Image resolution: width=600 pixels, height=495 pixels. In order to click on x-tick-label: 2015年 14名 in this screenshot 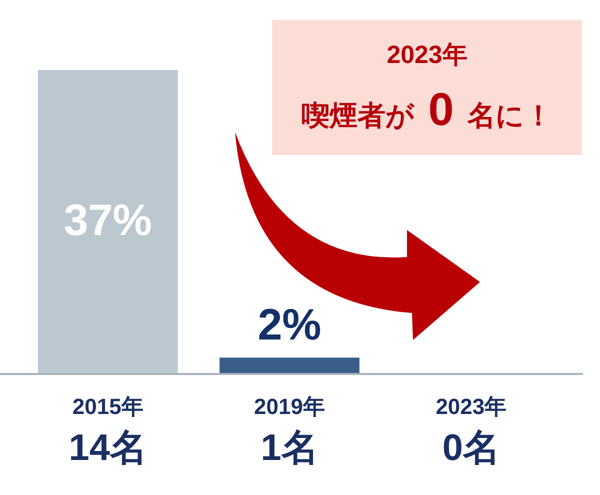, I will do `click(107, 431)`.